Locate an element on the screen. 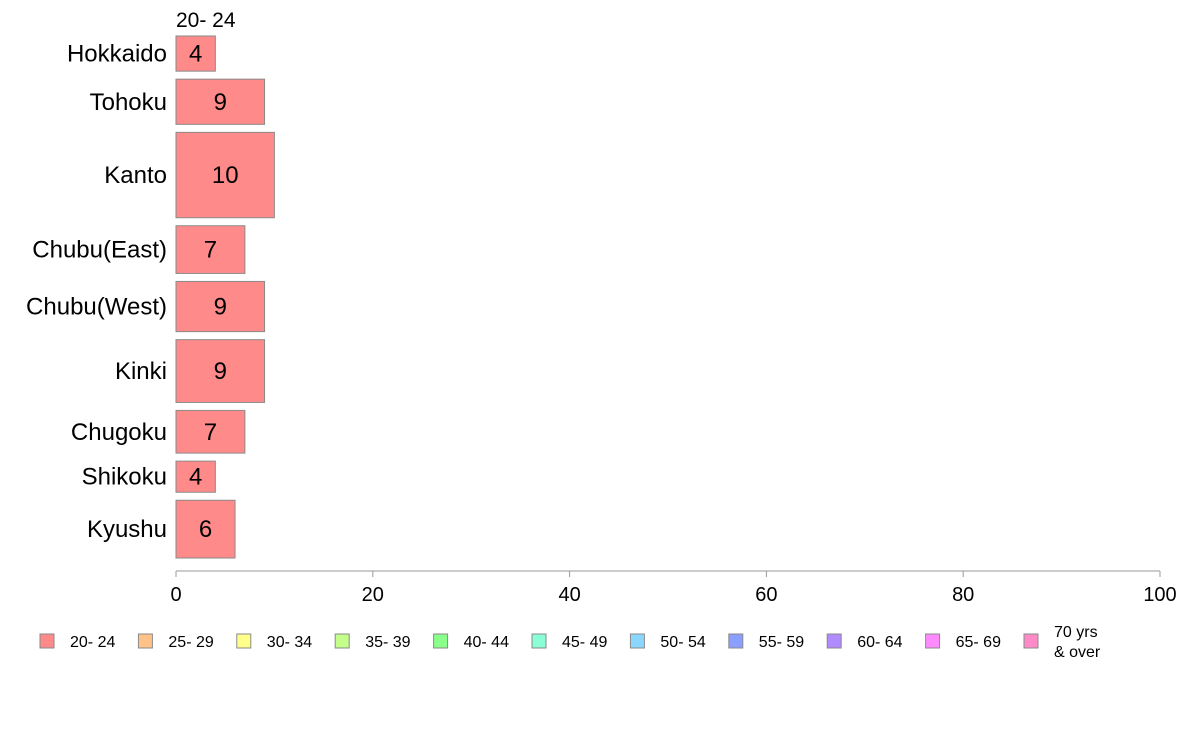  bar-chubu-west- is located at coordinates (220, 306).